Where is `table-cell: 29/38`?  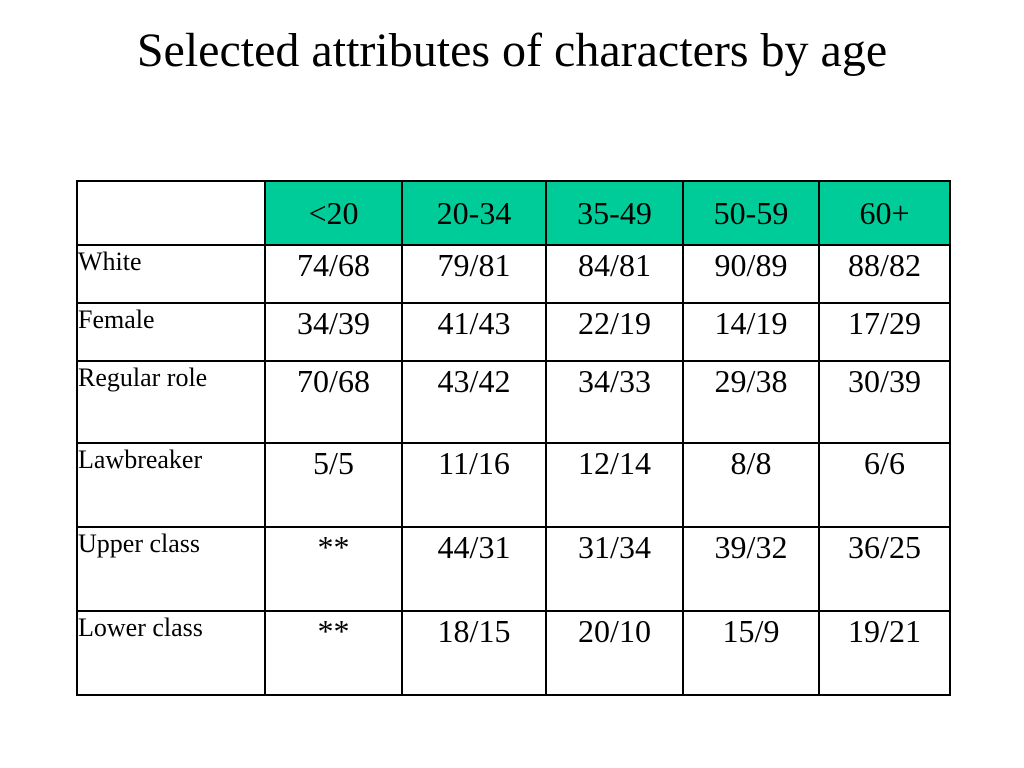 table-cell: 29/38 is located at coordinates (751, 402).